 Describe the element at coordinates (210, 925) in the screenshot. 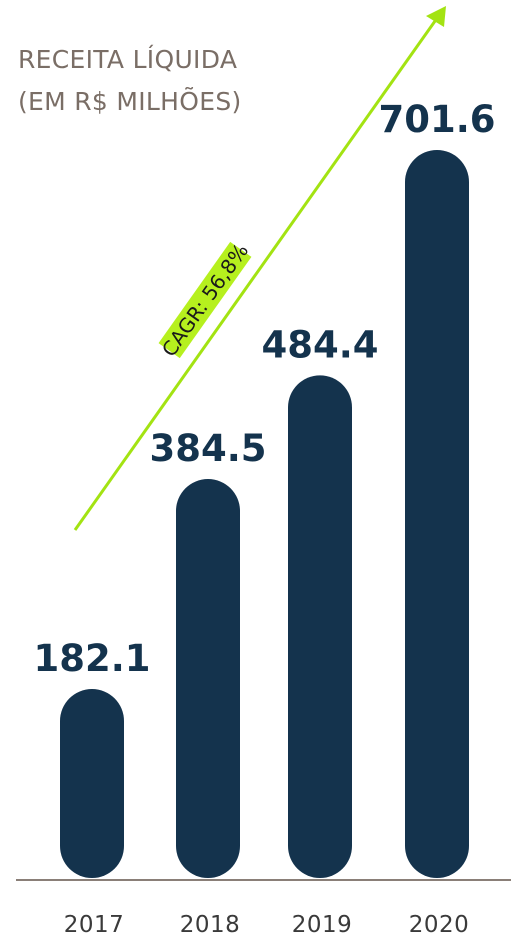

I see `tick-label-2018: 2018` at that location.